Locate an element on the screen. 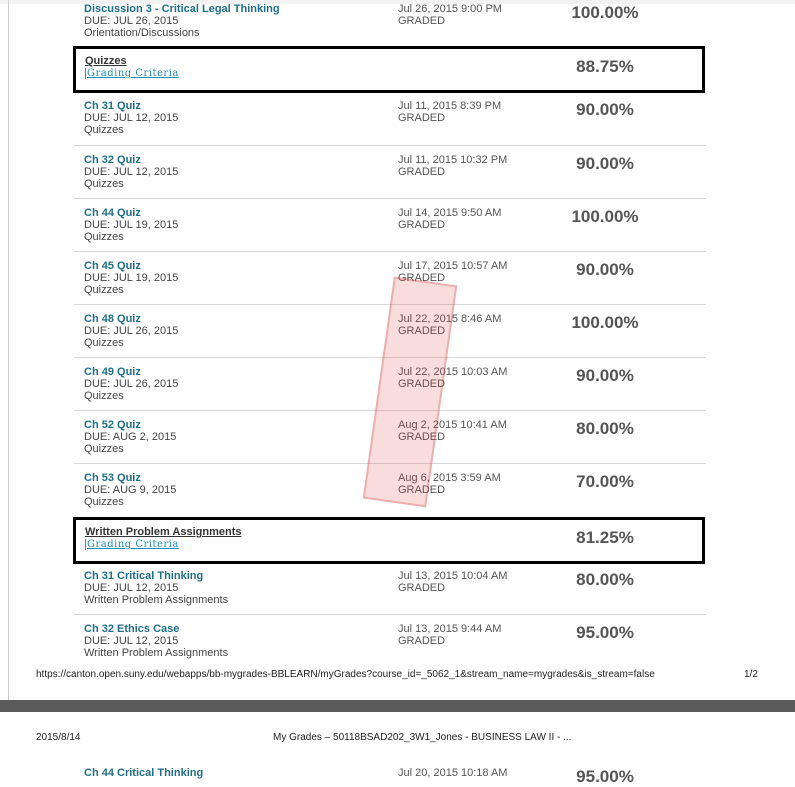 The height and width of the screenshot is (787, 795). page-gap is located at coordinates (397, 706).